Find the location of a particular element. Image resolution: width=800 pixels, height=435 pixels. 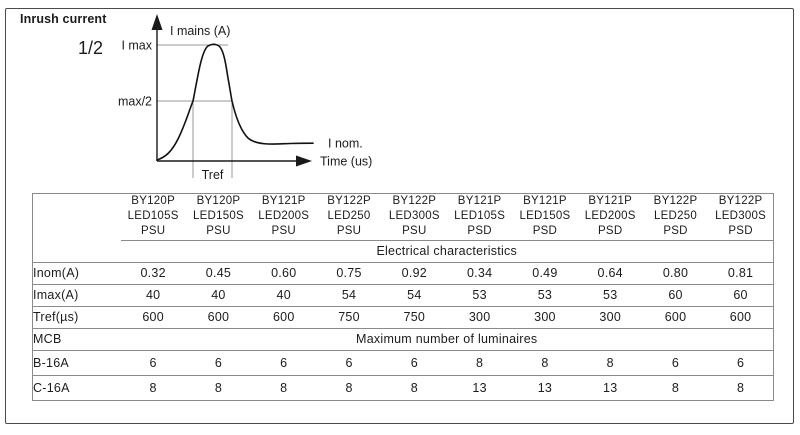

tref-label: Tref is located at coordinates (213, 175).